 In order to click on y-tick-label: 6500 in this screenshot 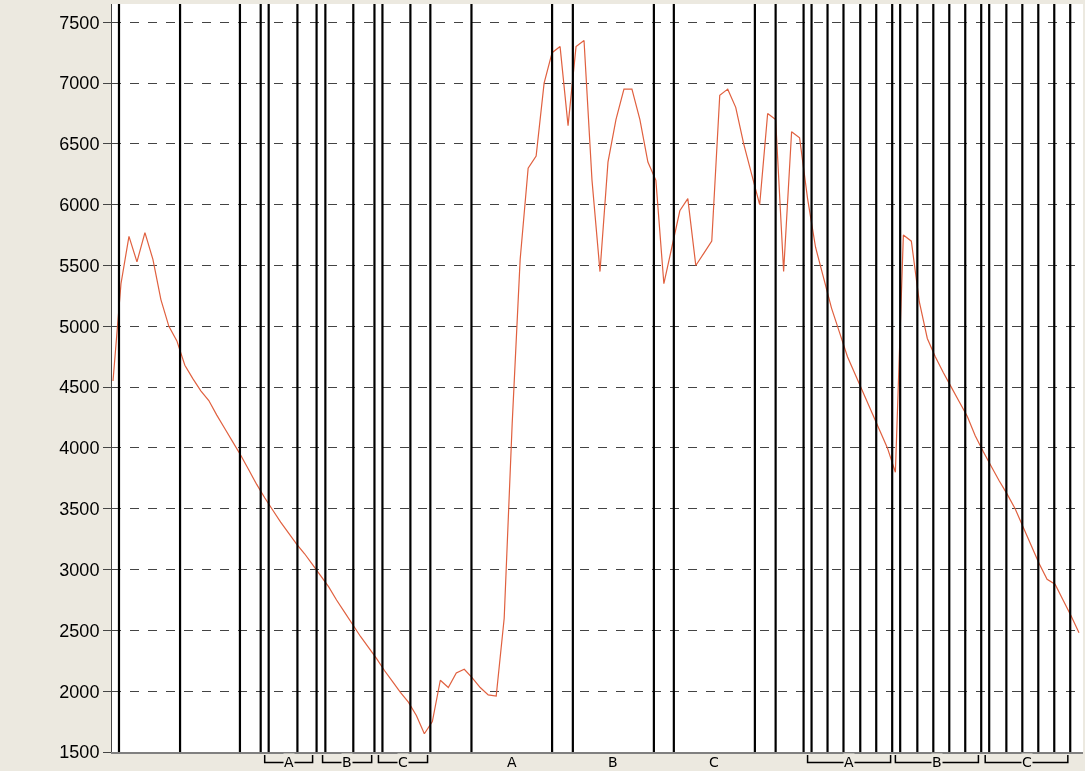, I will do `click(79, 144)`.